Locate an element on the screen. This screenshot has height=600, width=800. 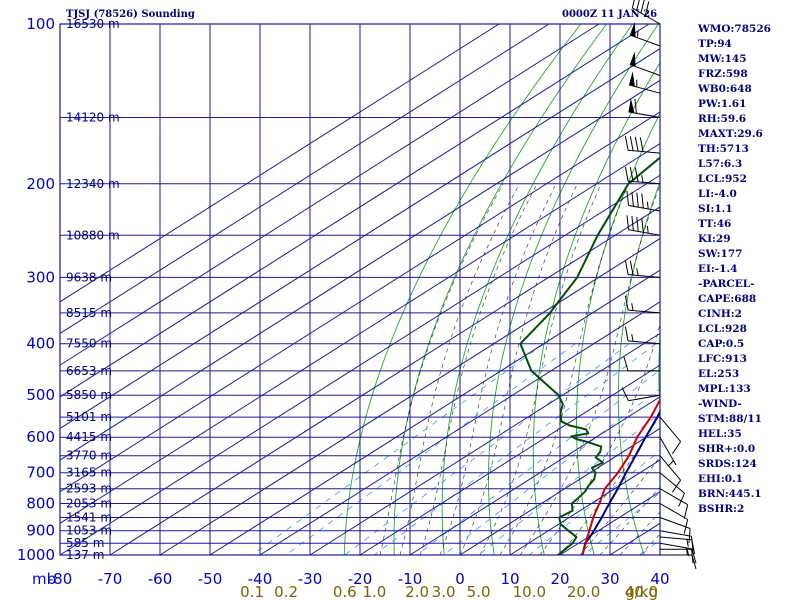
sounding-index-item: KI:29 is located at coordinates (714, 239).